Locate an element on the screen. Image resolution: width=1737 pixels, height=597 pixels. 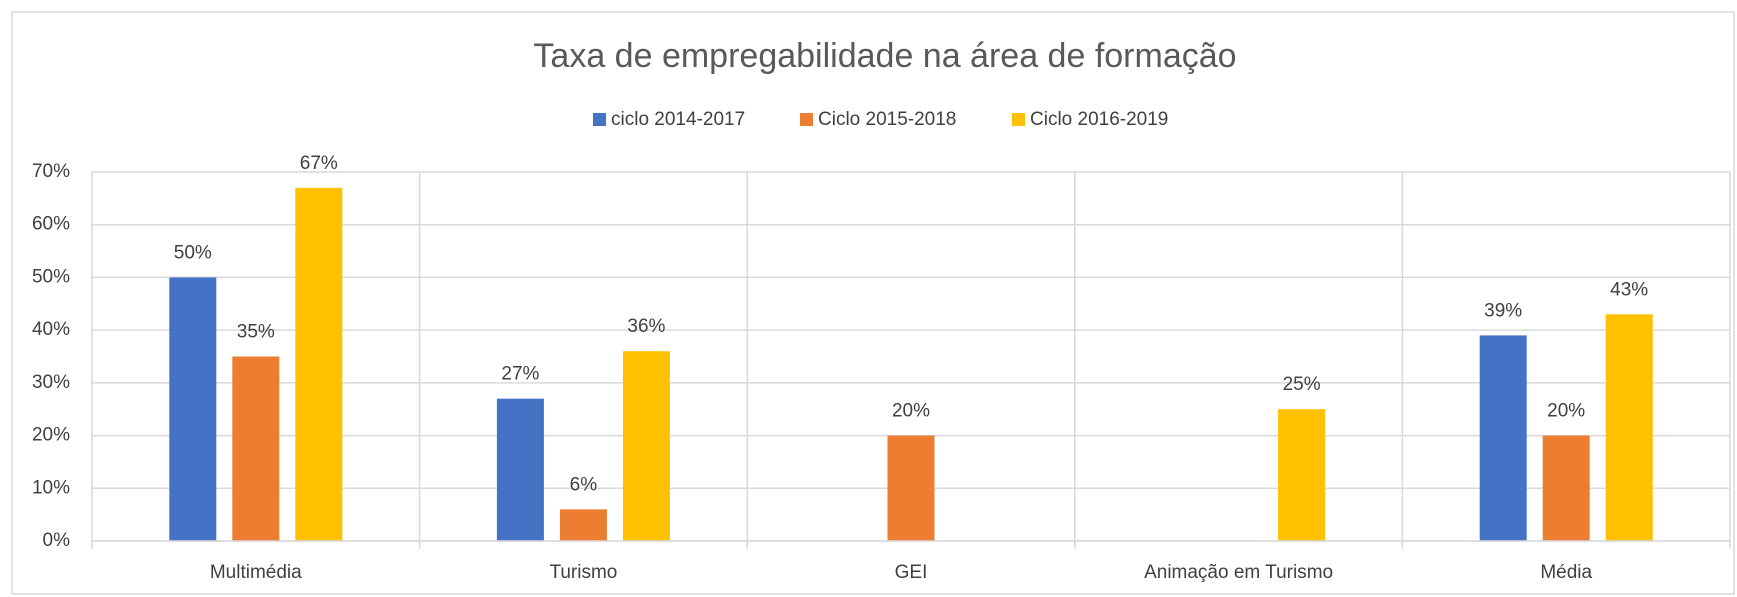
value-label: 35% is located at coordinates (256, 332).